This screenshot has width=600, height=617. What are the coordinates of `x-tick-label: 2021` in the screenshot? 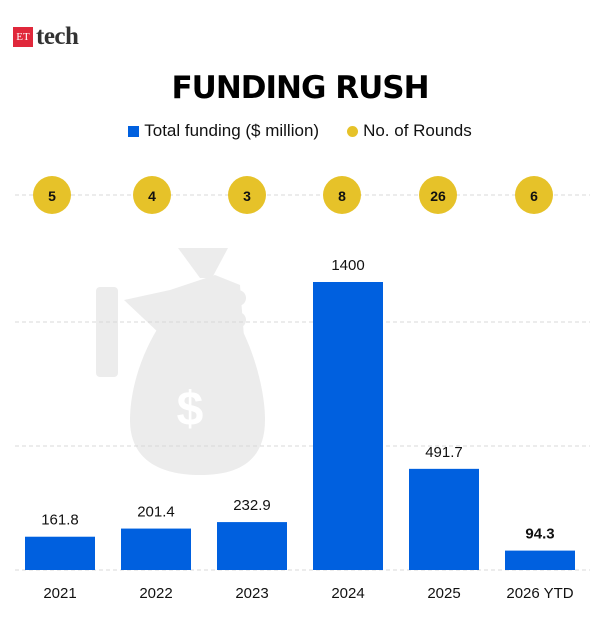 It's located at (59, 593).